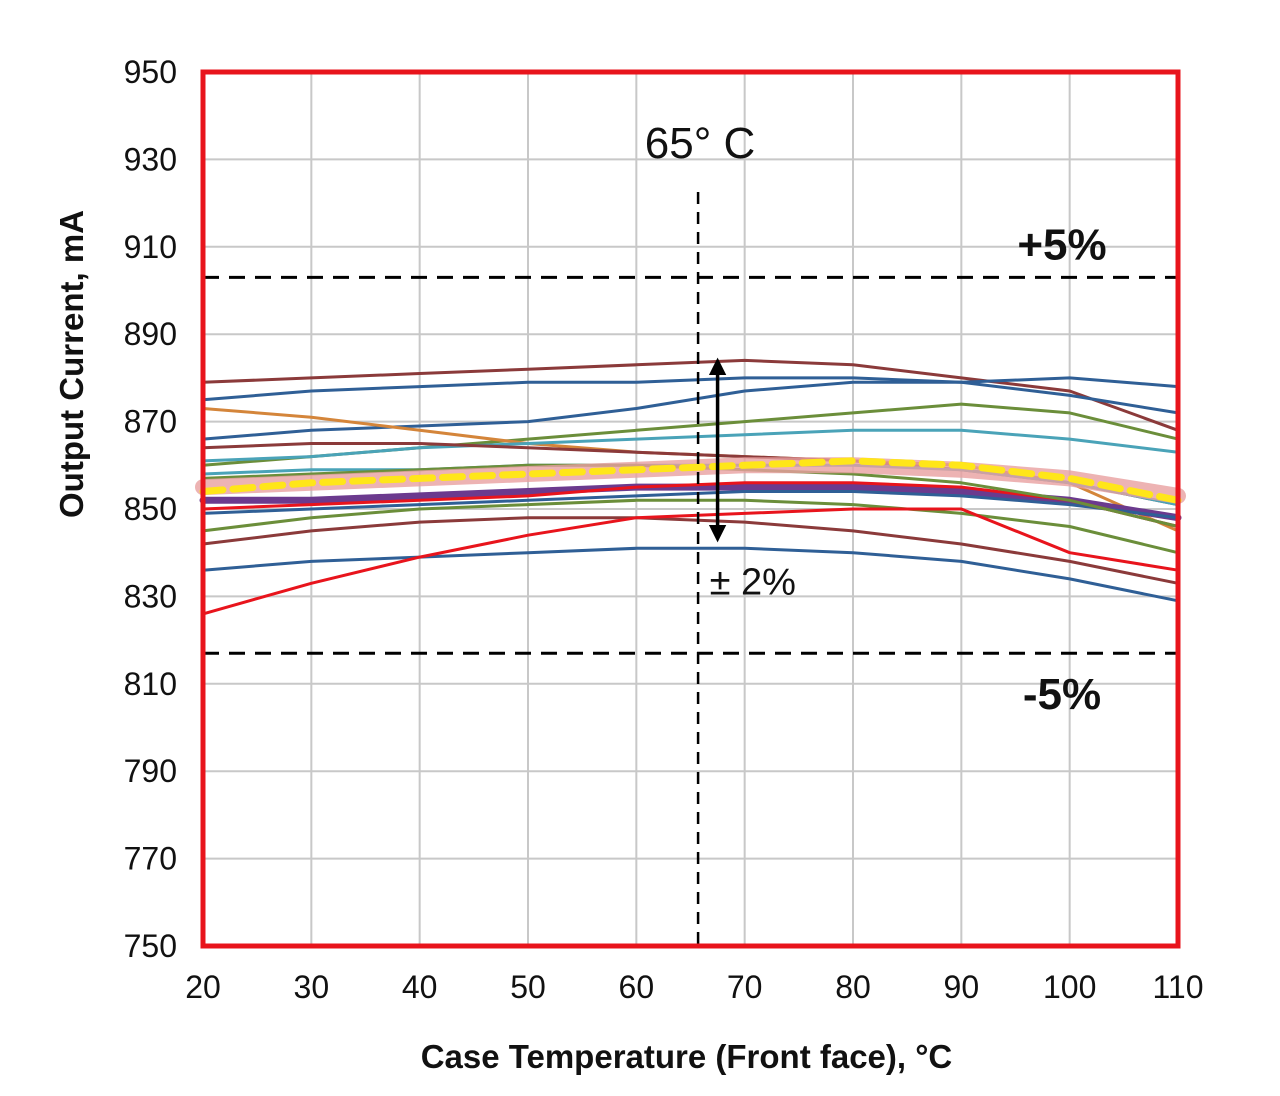 The height and width of the screenshot is (1096, 1280). I want to click on x-tick-label: 50, so click(528, 987).